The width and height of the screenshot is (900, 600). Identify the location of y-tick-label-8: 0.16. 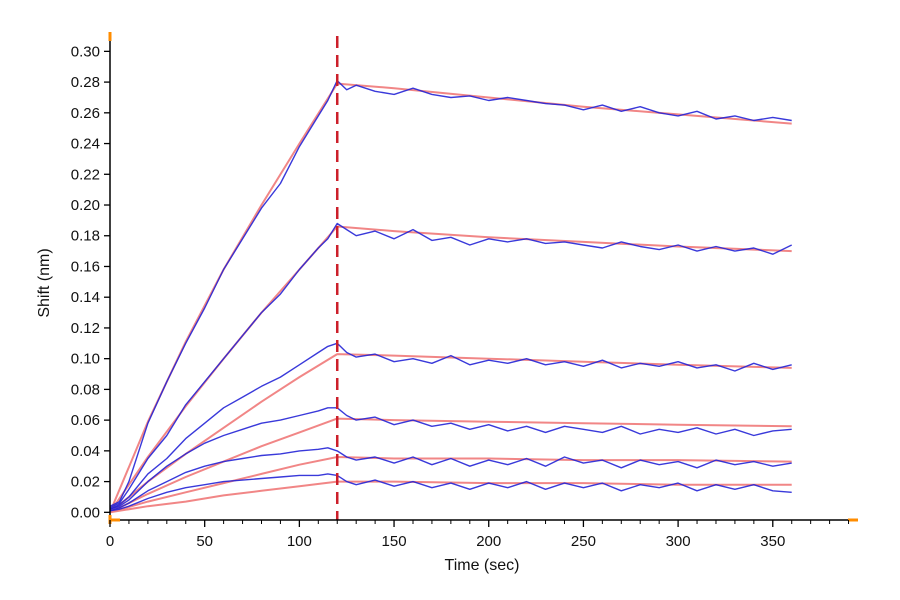
(85, 266).